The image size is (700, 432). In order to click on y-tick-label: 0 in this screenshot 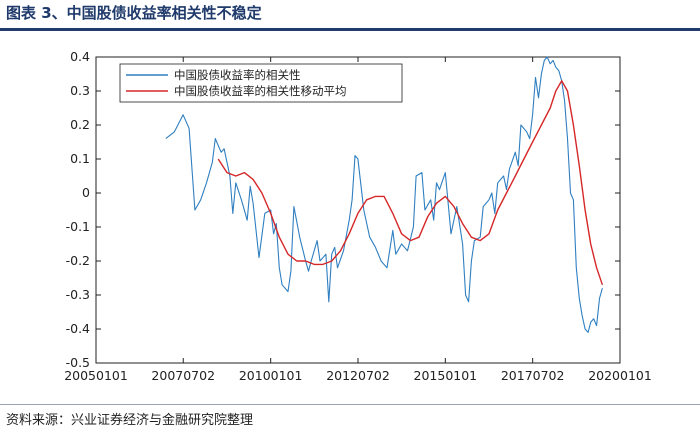, I will do `click(86, 192)`.